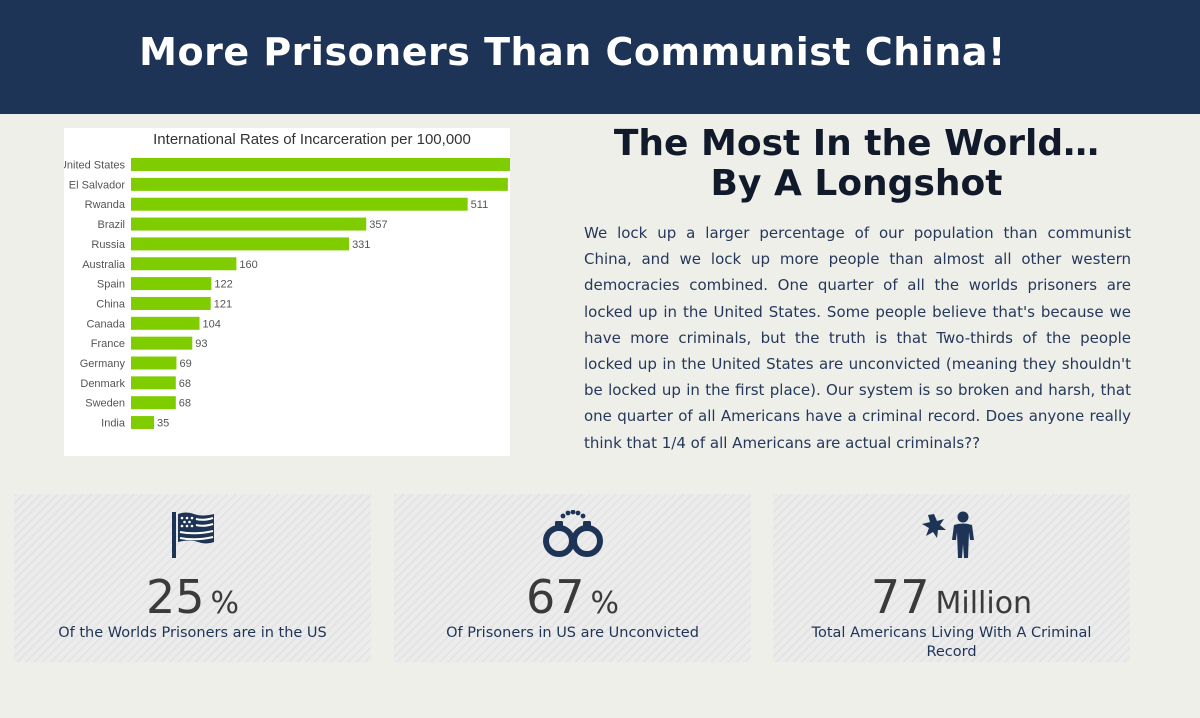 The height and width of the screenshot is (718, 1200). Describe the element at coordinates (111, 225) in the screenshot. I see `category-label: Brazil` at that location.